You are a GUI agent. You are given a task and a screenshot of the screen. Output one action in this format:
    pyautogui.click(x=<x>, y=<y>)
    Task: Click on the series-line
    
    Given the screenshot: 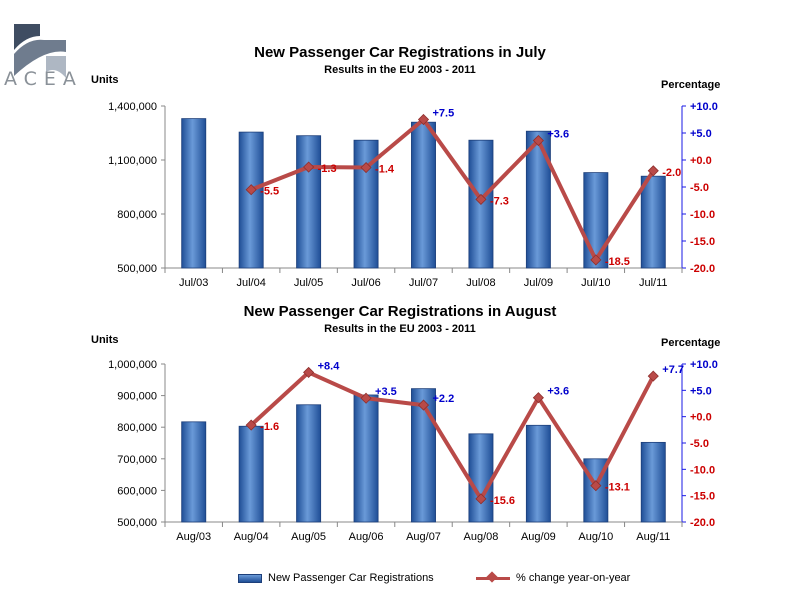 What is the action you would take?
    pyautogui.click(x=452, y=435)
    